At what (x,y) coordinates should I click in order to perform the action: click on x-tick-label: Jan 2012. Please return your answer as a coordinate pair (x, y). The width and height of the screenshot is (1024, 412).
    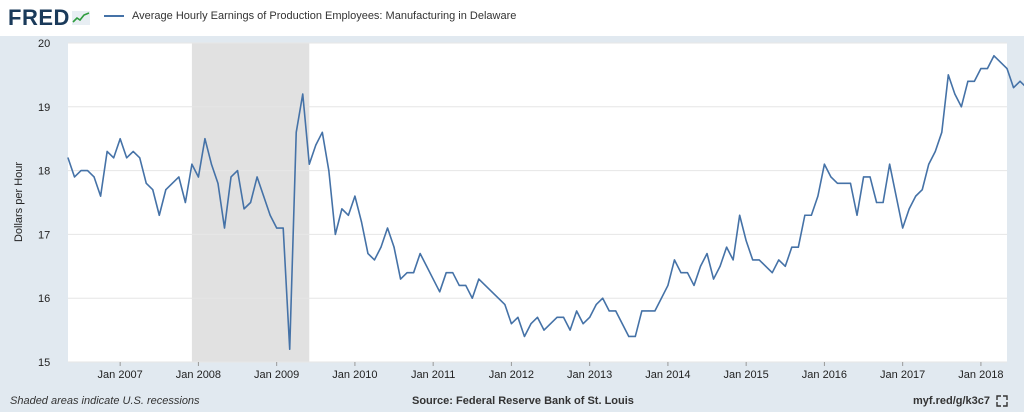
    Looking at the image, I should click on (511, 375).